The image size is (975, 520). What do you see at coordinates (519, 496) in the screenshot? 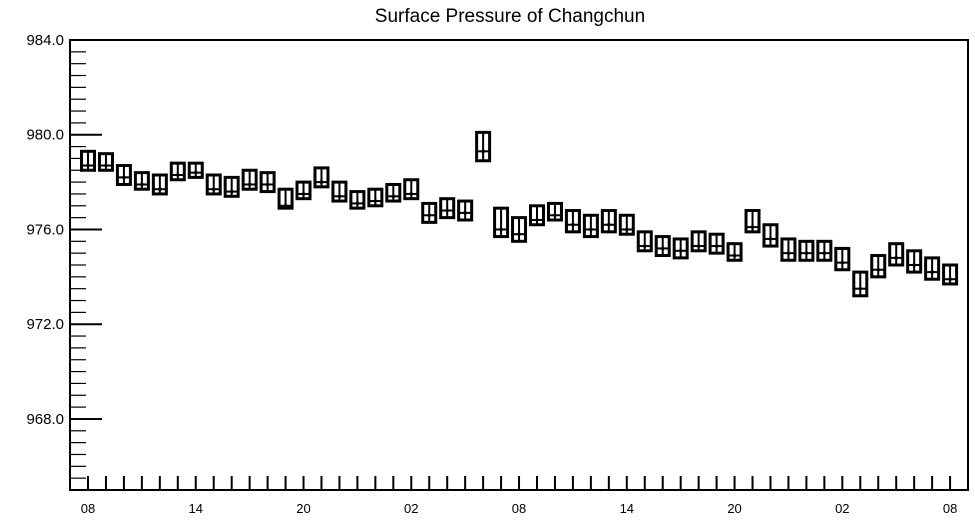
I see `x-axis: 08 14 20 02 08 14 20 02 08` at bounding box center [519, 496].